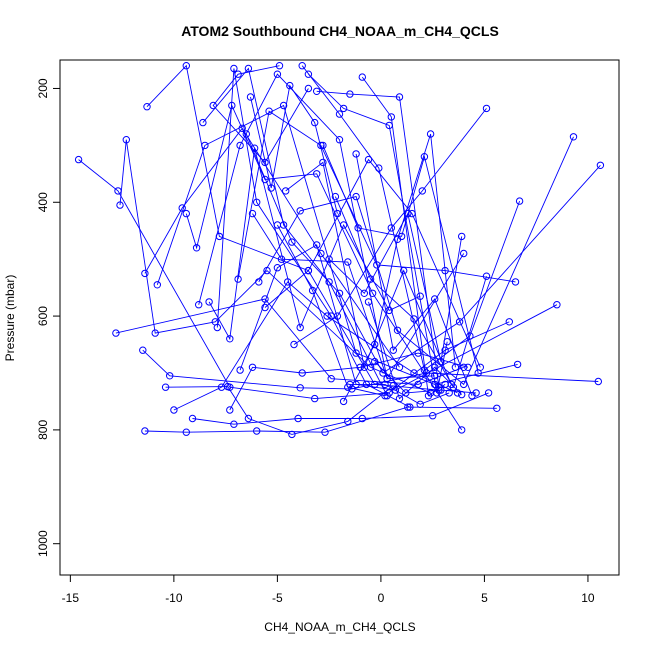 This screenshot has height=650, width=650. I want to click on y-axis: 200 400 600 800 1000, so click(48, 317).